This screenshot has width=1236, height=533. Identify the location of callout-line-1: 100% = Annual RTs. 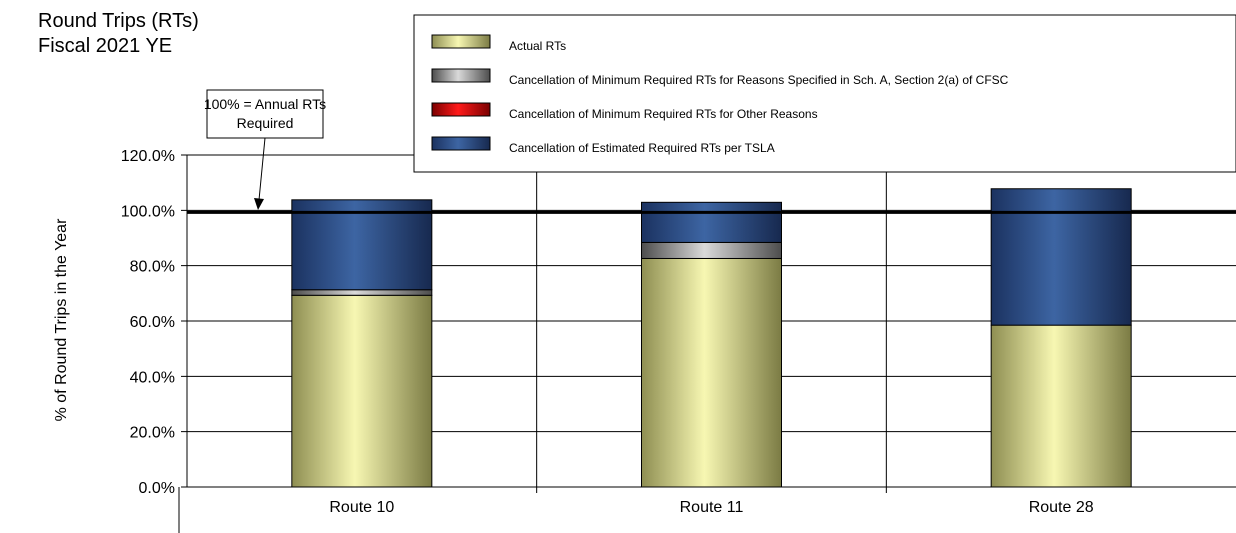
(265, 104).